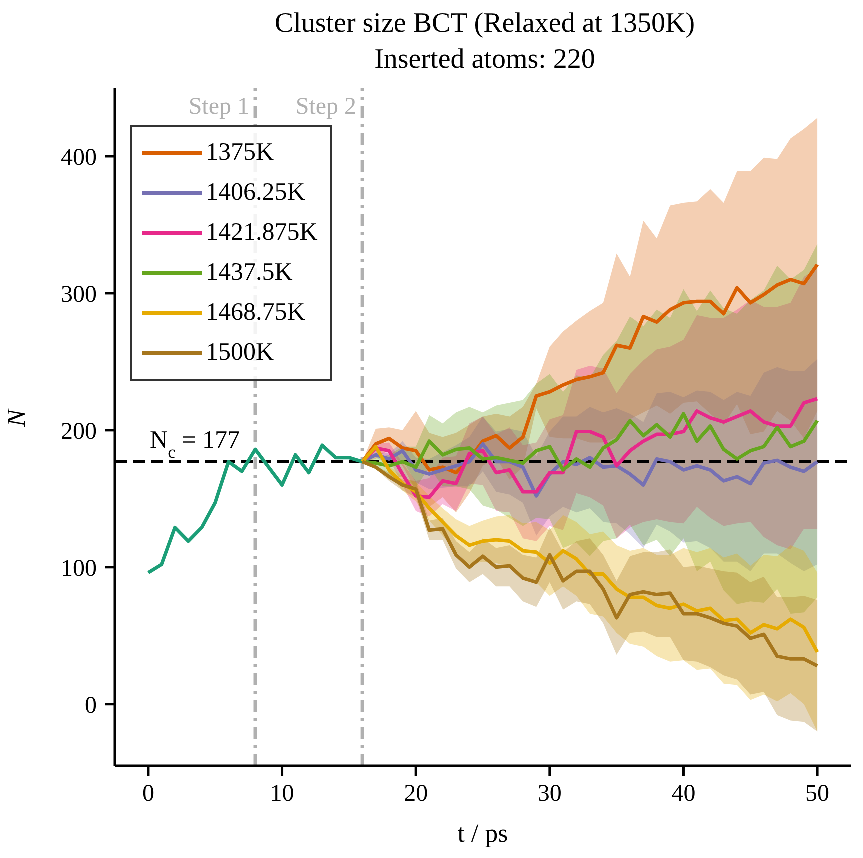 This screenshot has width=863, height=858. What do you see at coordinates (550, 794) in the screenshot?
I see `x-tick-label: 30` at bounding box center [550, 794].